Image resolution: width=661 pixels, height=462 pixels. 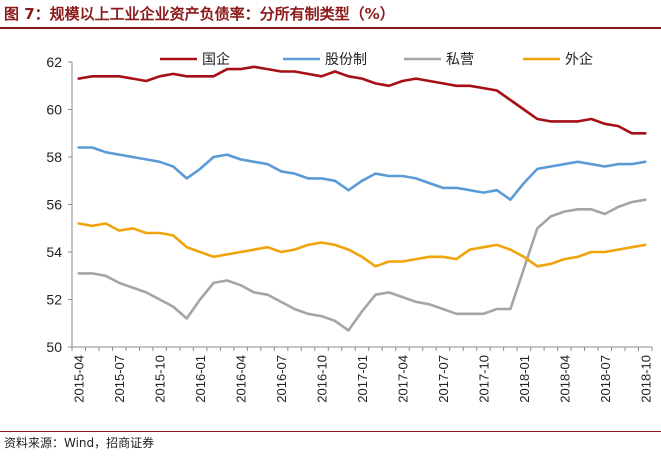 I want to click on y-tick-label: 62, so click(x=54, y=62).